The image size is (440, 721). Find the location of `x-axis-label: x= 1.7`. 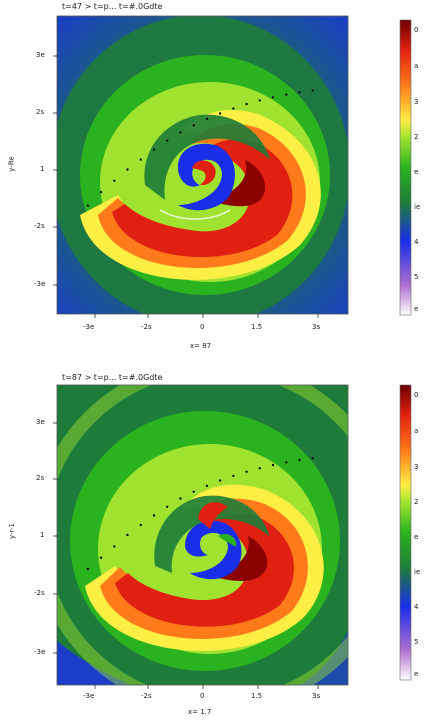

x-axis-label: x= 1.7 is located at coordinates (200, 712).